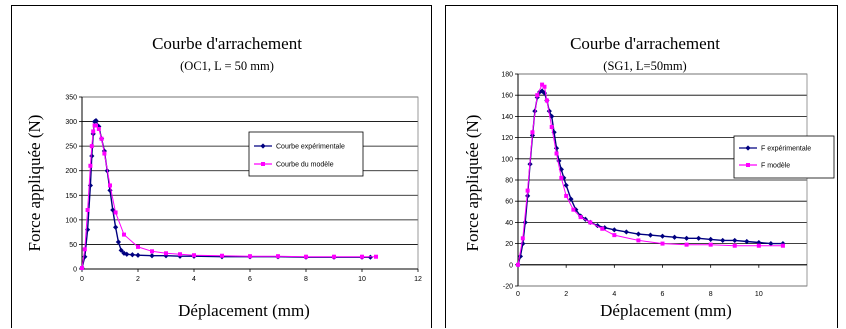 The height and width of the screenshot is (329, 846). What do you see at coordinates (508, 287) in the screenshot?
I see `y-tick-label: -20` at bounding box center [508, 287].